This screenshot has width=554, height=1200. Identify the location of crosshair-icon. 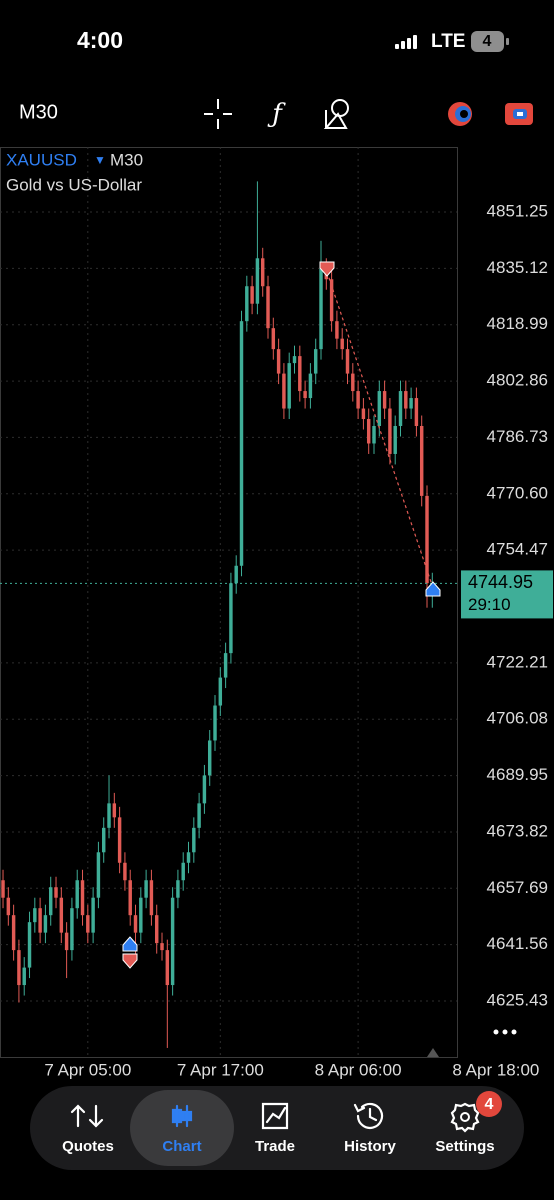
(218, 114).